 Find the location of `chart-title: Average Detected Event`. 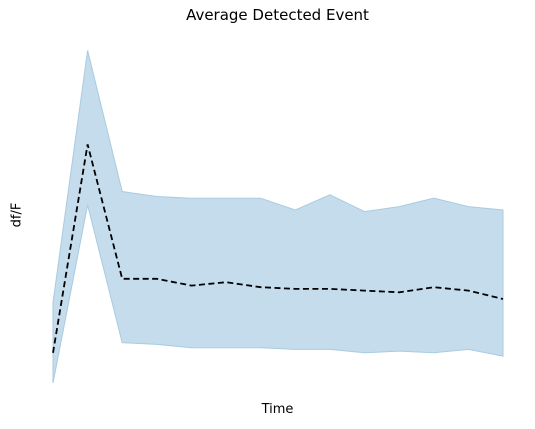

chart-title: Average Detected Event is located at coordinates (277, 15).